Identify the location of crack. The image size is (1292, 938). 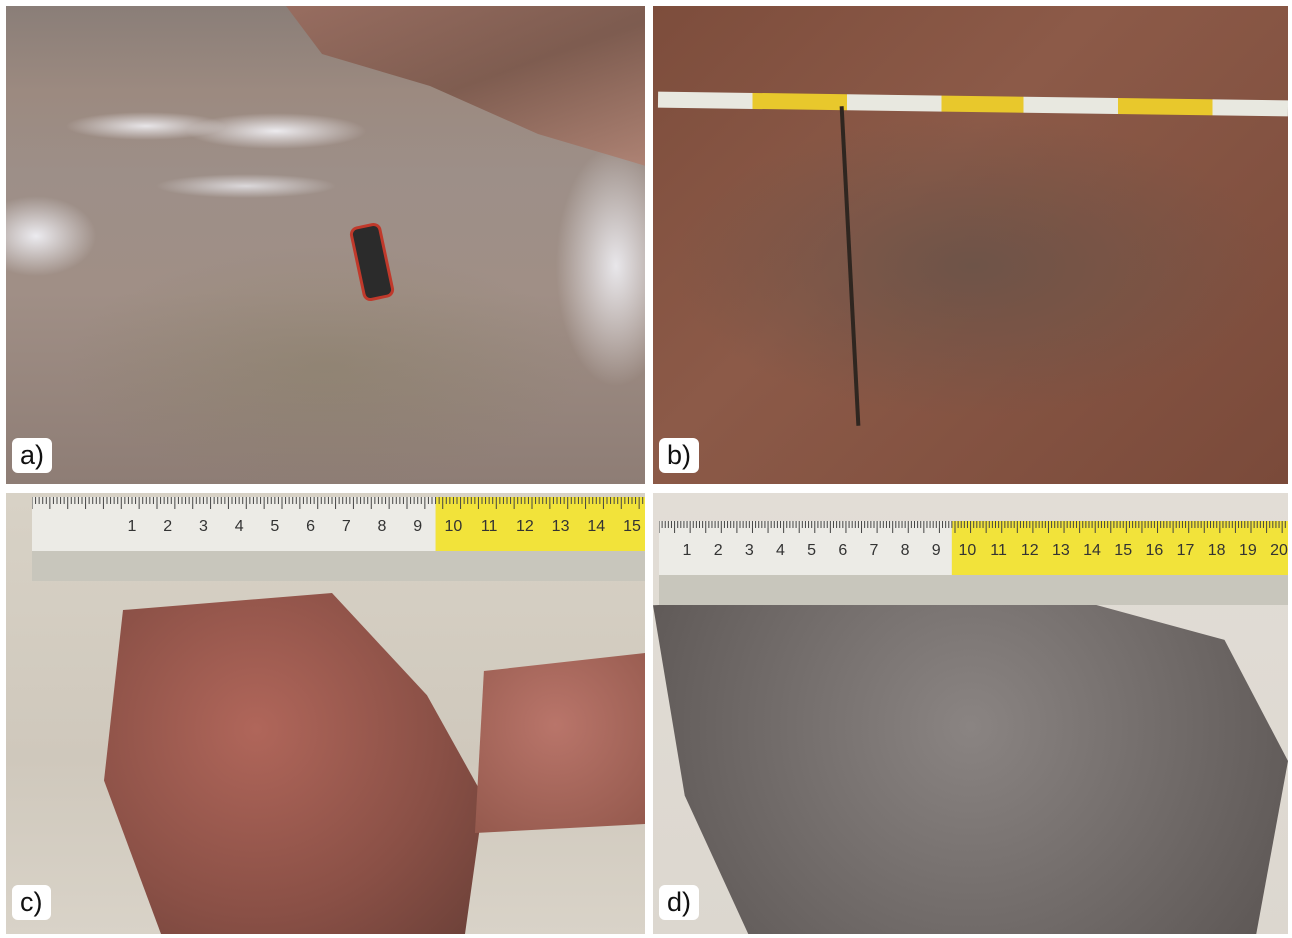
(850, 266).